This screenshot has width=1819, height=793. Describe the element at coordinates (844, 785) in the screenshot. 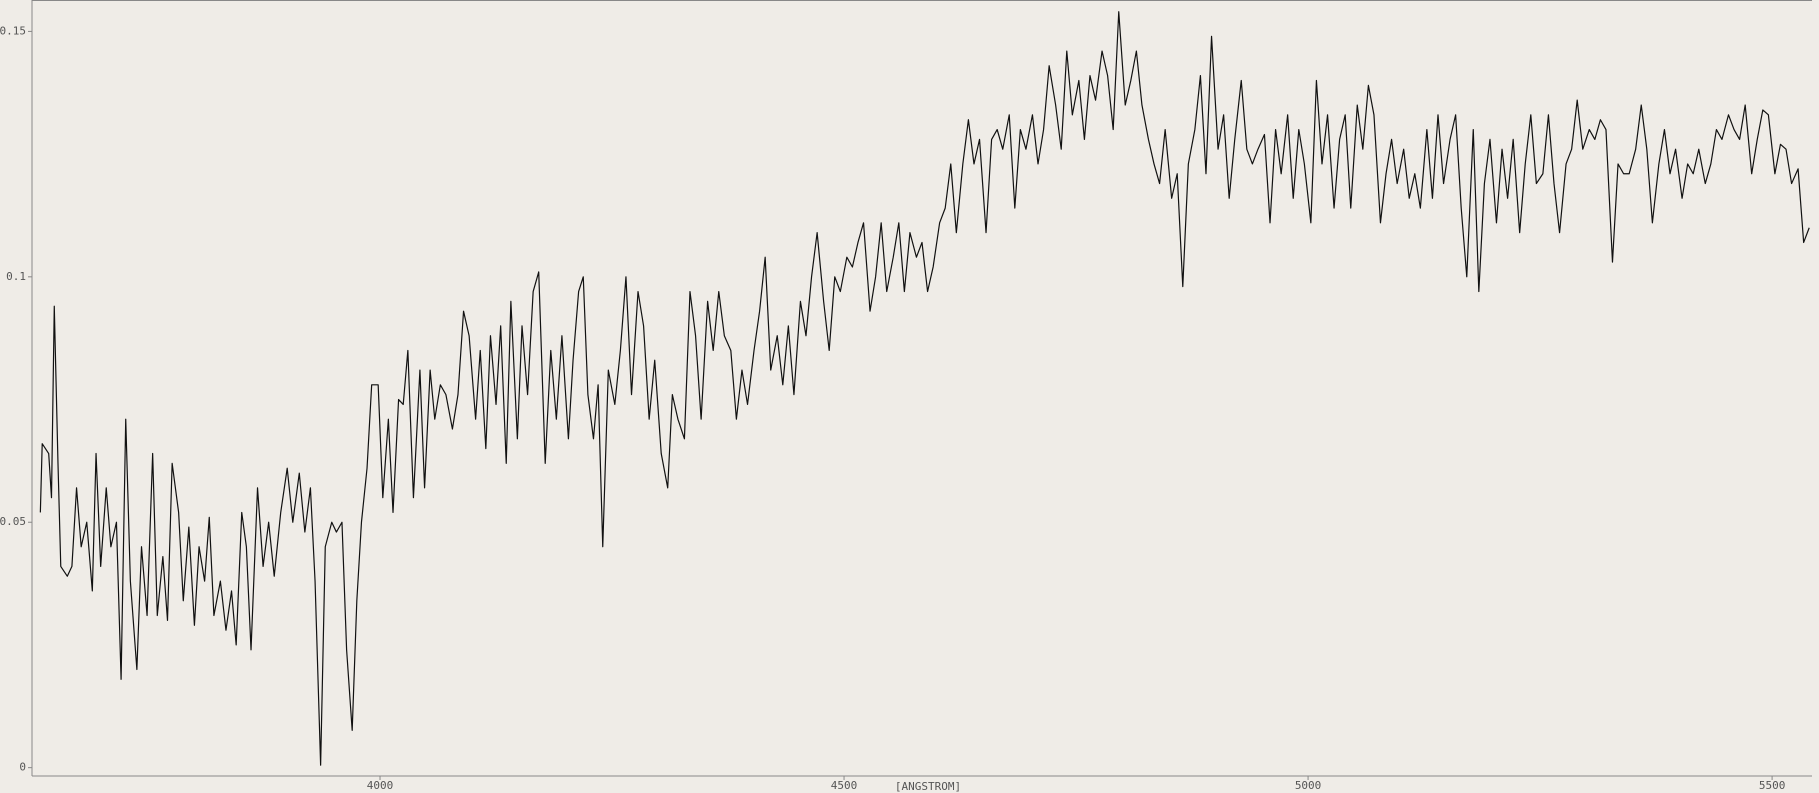

I see `x-tick-label: 4500` at that location.